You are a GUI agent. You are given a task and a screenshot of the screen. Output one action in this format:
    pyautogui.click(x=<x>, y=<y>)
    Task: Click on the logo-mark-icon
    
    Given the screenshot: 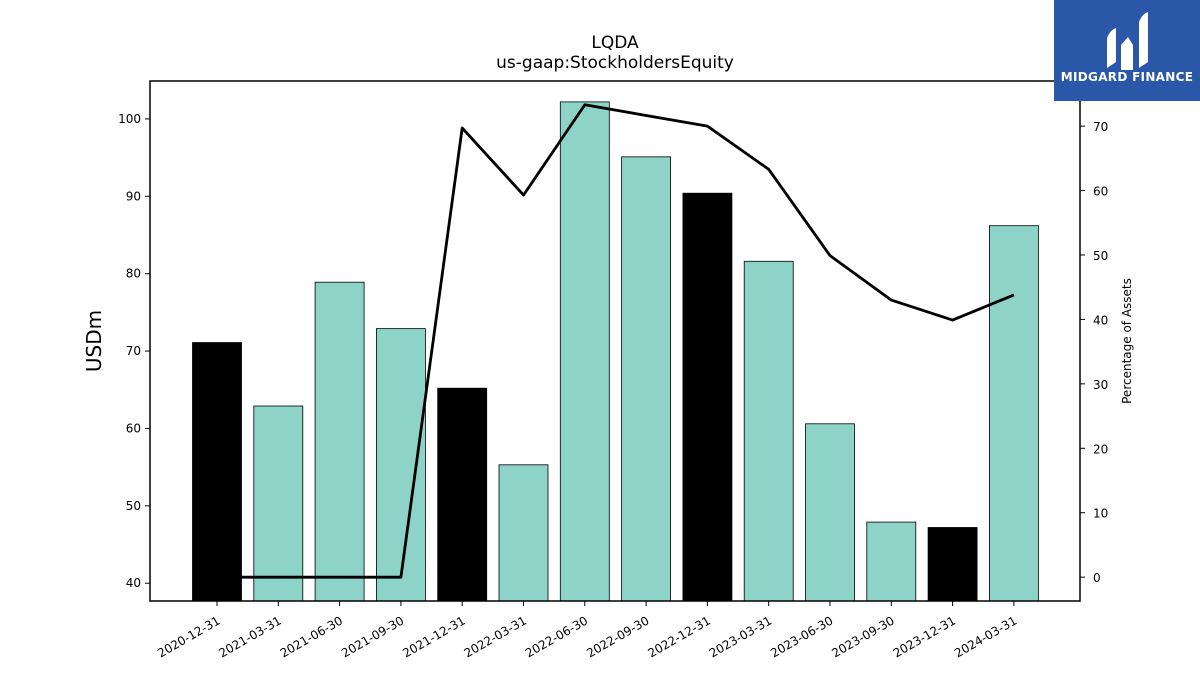 What is the action you would take?
    pyautogui.click(x=1127, y=41)
    